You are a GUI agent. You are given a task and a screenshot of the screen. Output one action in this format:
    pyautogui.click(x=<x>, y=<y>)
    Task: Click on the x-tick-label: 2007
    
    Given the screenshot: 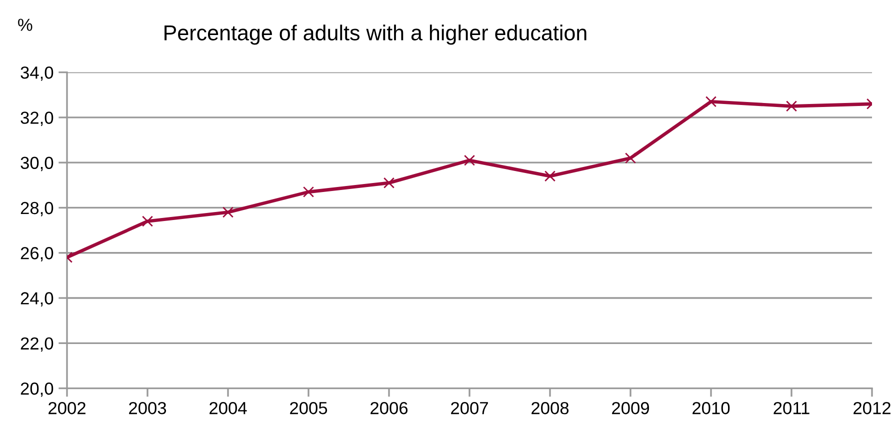 What is the action you would take?
    pyautogui.click(x=469, y=408)
    